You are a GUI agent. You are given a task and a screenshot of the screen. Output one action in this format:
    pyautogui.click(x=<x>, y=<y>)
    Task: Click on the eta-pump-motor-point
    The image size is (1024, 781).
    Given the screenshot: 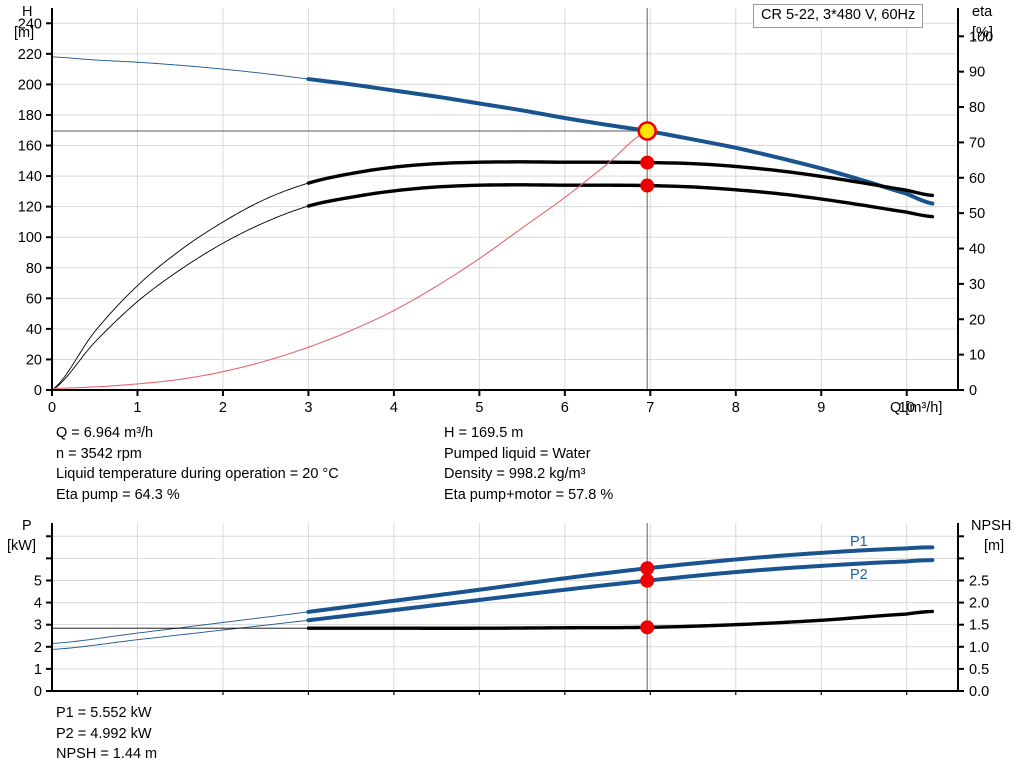 What is the action you would take?
    pyautogui.click(x=647, y=185)
    